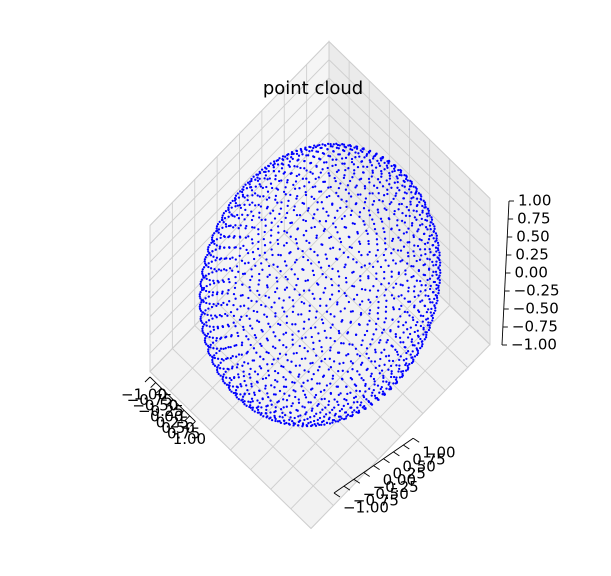 This screenshot has width=611, height=576. What do you see at coordinates (239, 152) in the screenshot?
I see `z-gridline` at bounding box center [239, 152].